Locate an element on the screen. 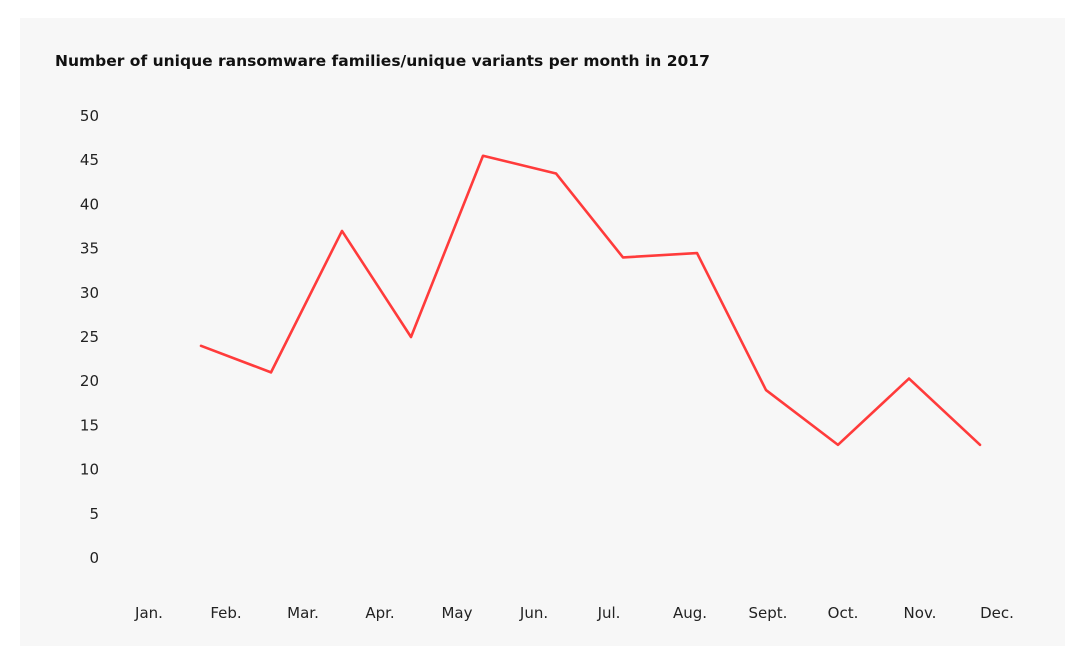 This screenshot has height=668, width=1085. x-tick-label: Dec. is located at coordinates (997, 613).